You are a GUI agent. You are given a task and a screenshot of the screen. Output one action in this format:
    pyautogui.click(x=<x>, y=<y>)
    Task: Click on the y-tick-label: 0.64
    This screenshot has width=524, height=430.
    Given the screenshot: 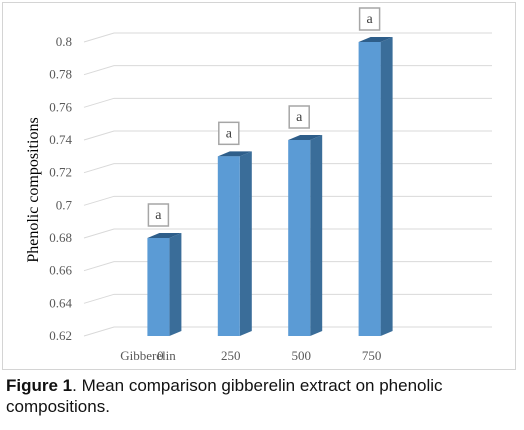 What is the action you would take?
    pyautogui.click(x=60, y=302)
    